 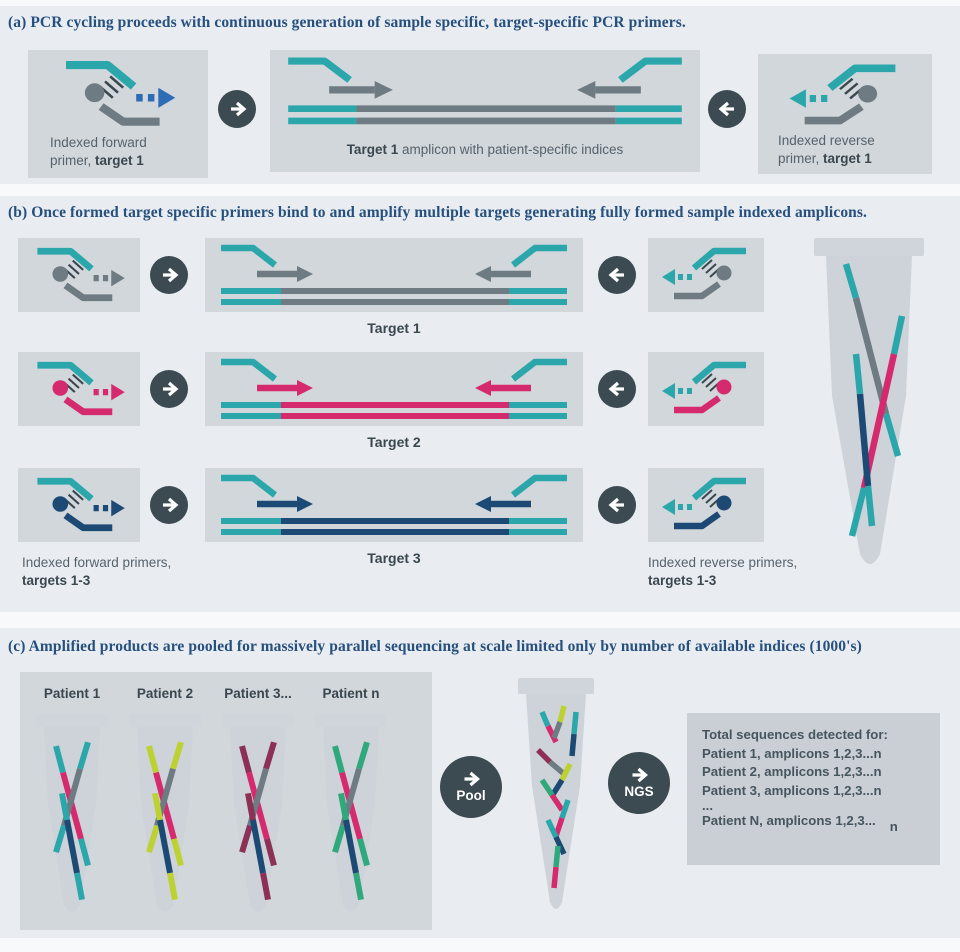 I want to click on patient-n-tube, so click(x=351, y=812).